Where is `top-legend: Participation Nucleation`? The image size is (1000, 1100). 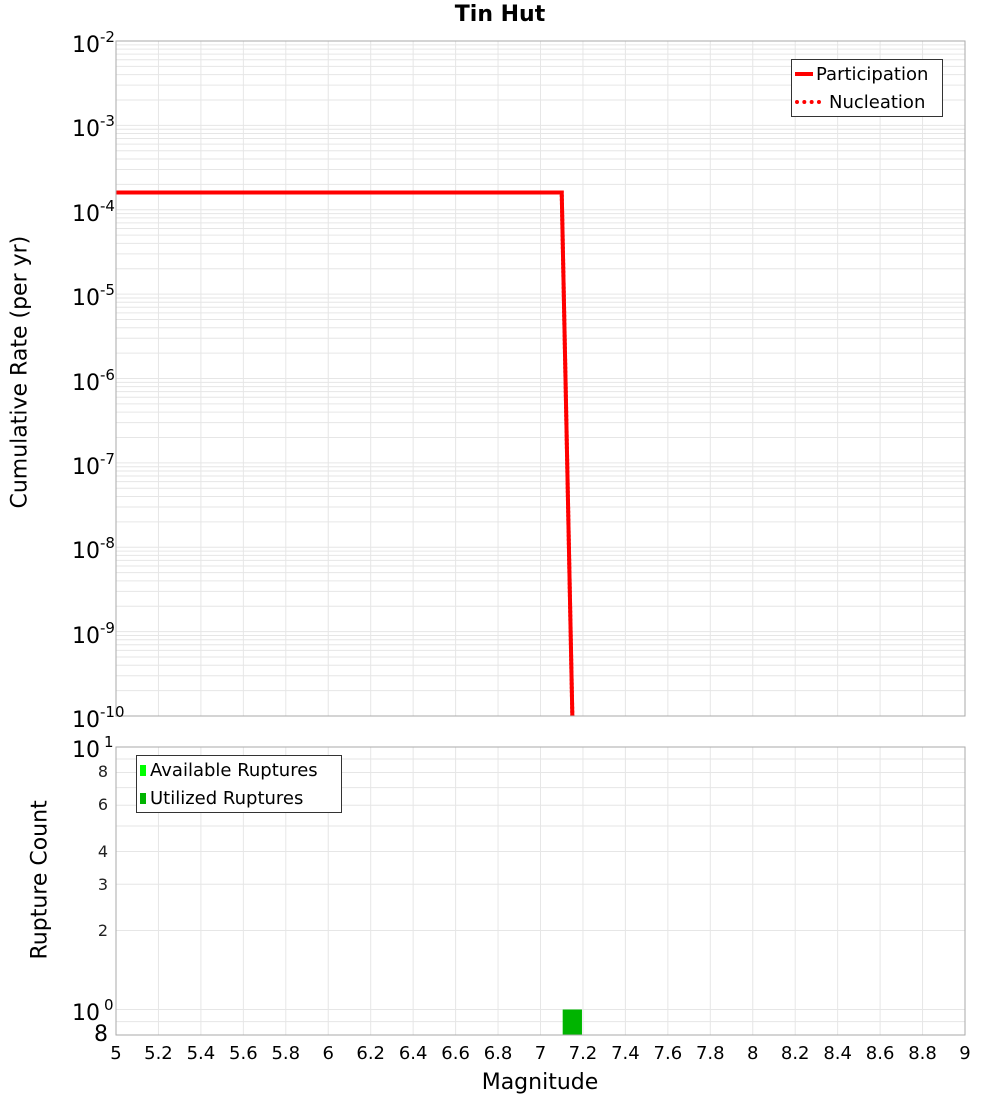 top-legend: Participation Nucleation is located at coordinates (867, 88).